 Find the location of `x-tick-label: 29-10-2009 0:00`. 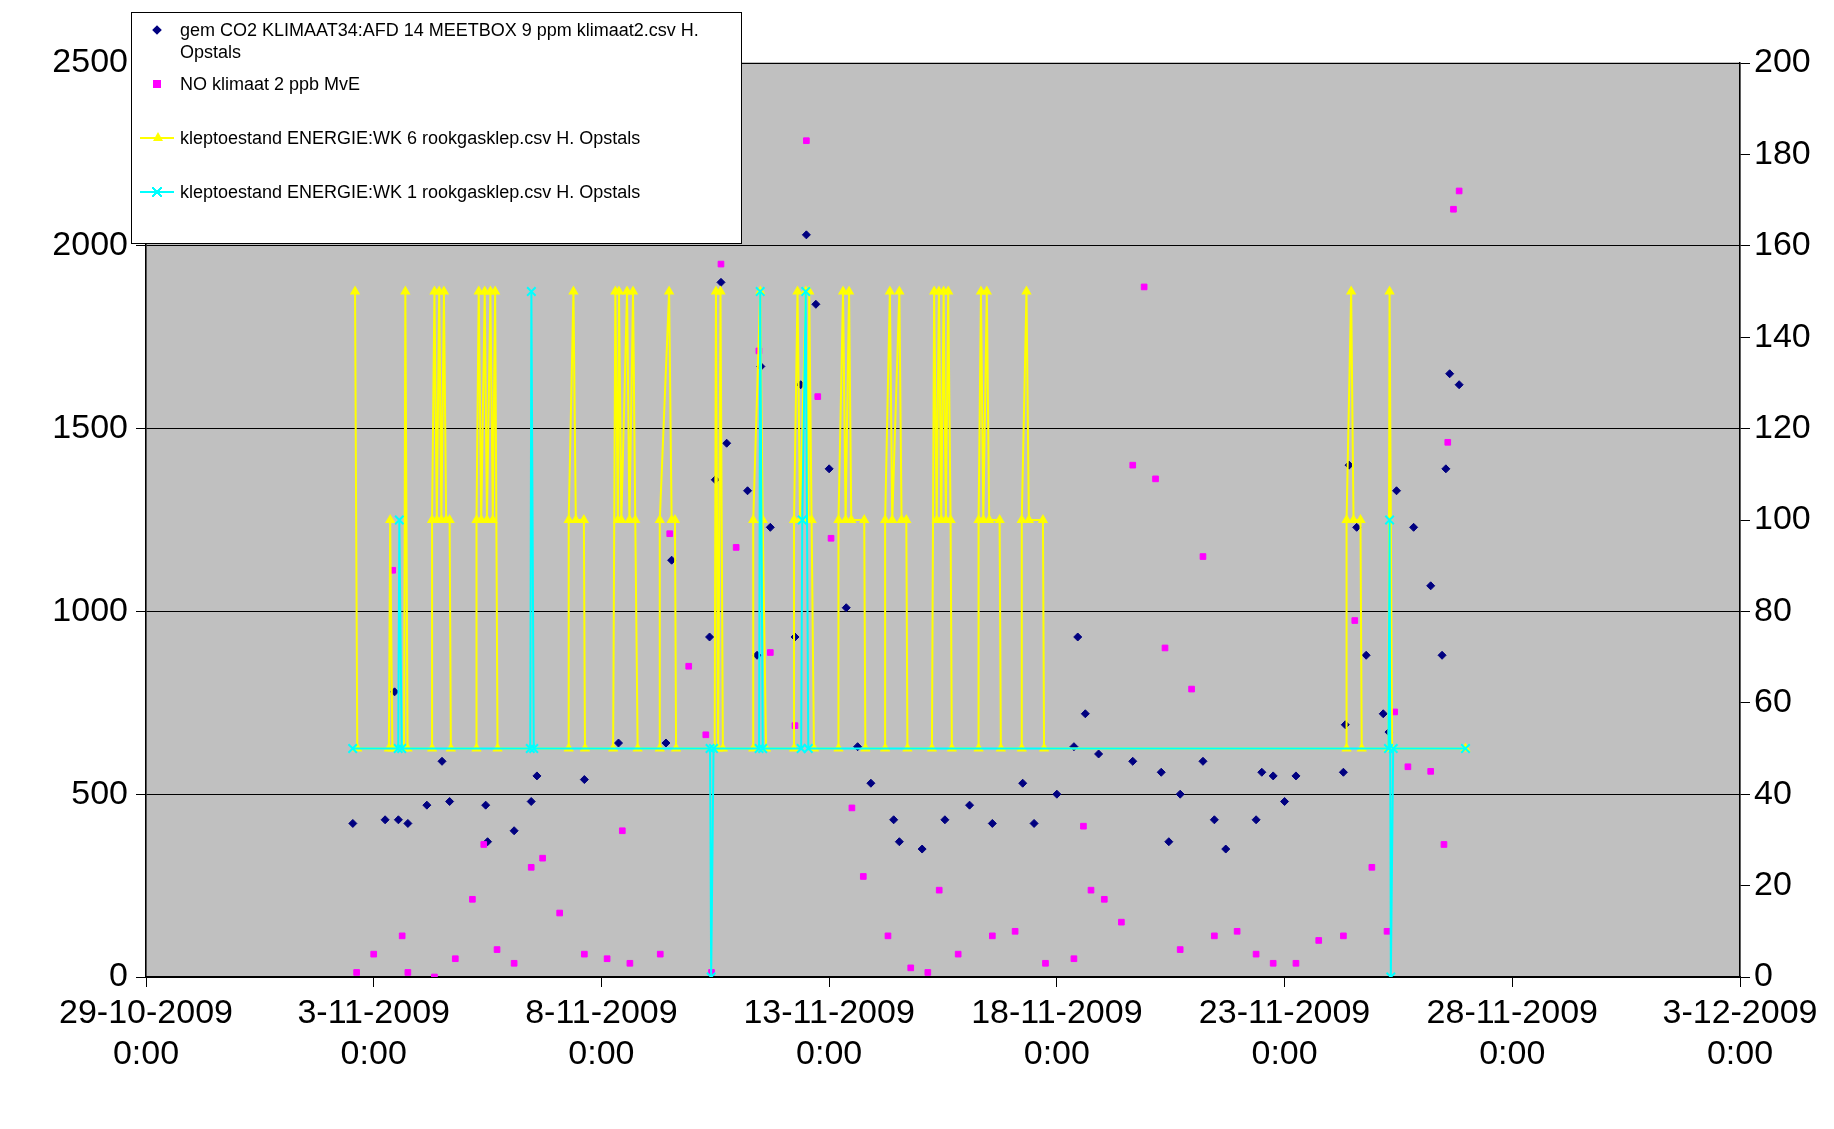

x-tick-label: 29-10-2009 0:00 is located at coordinates (146, 1031).